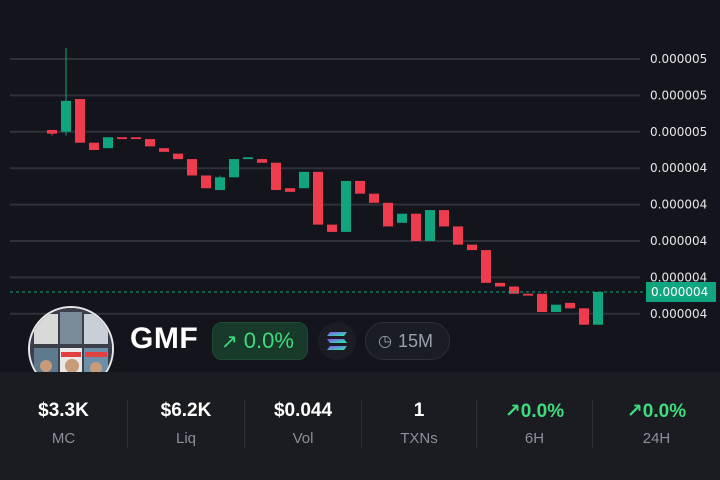 The image size is (720, 480). I want to click on timeframe-selector: ◷ 15M, so click(407, 341).